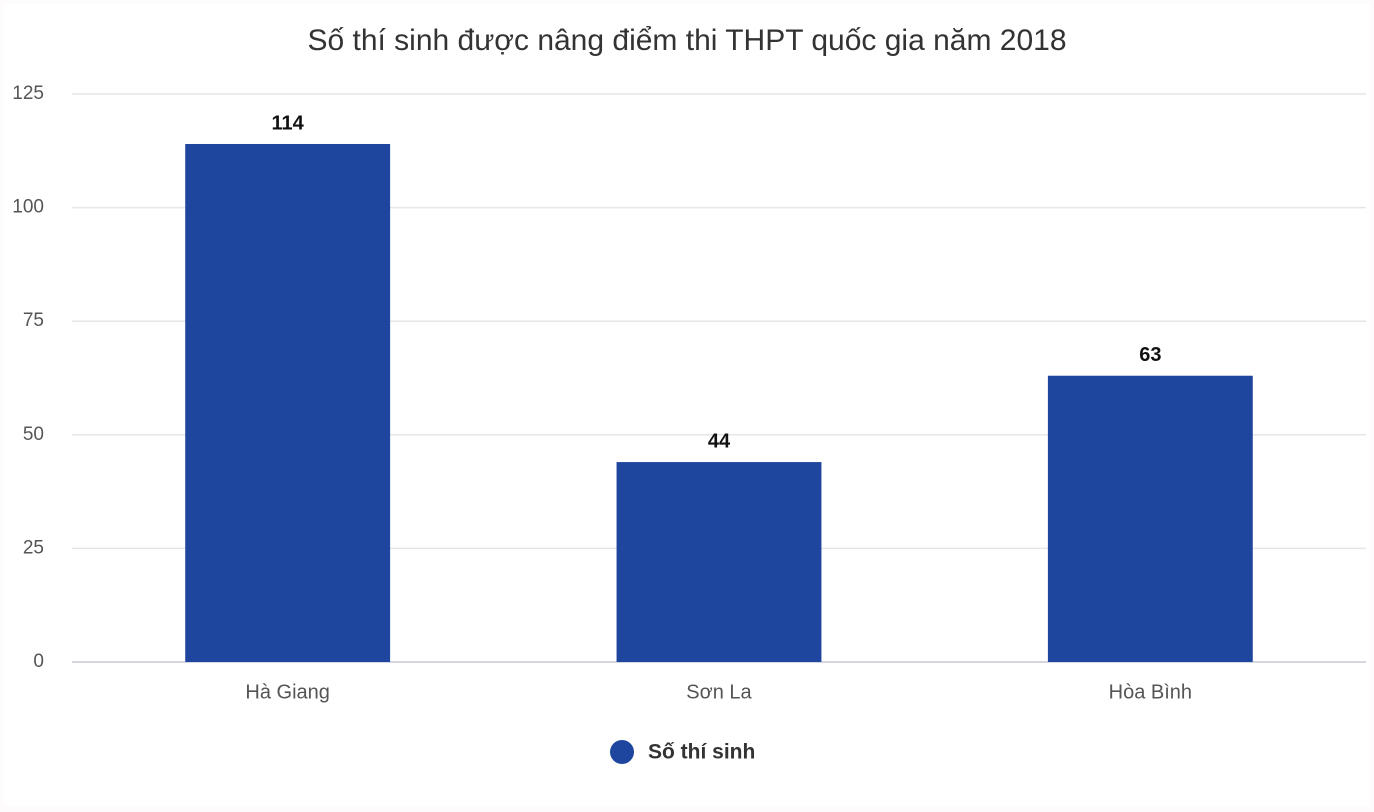 This screenshot has height=812, width=1374. I want to click on y-tick-label: 0, so click(38, 661).